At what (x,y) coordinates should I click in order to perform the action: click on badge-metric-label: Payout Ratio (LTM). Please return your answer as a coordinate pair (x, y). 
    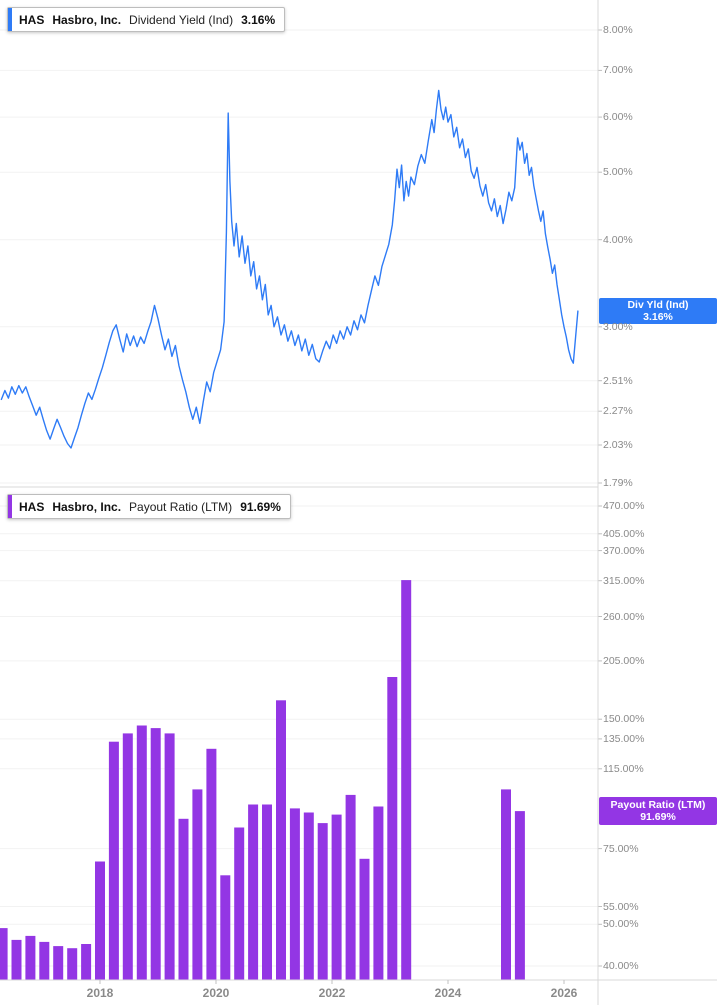
    Looking at the image, I should click on (658, 804).